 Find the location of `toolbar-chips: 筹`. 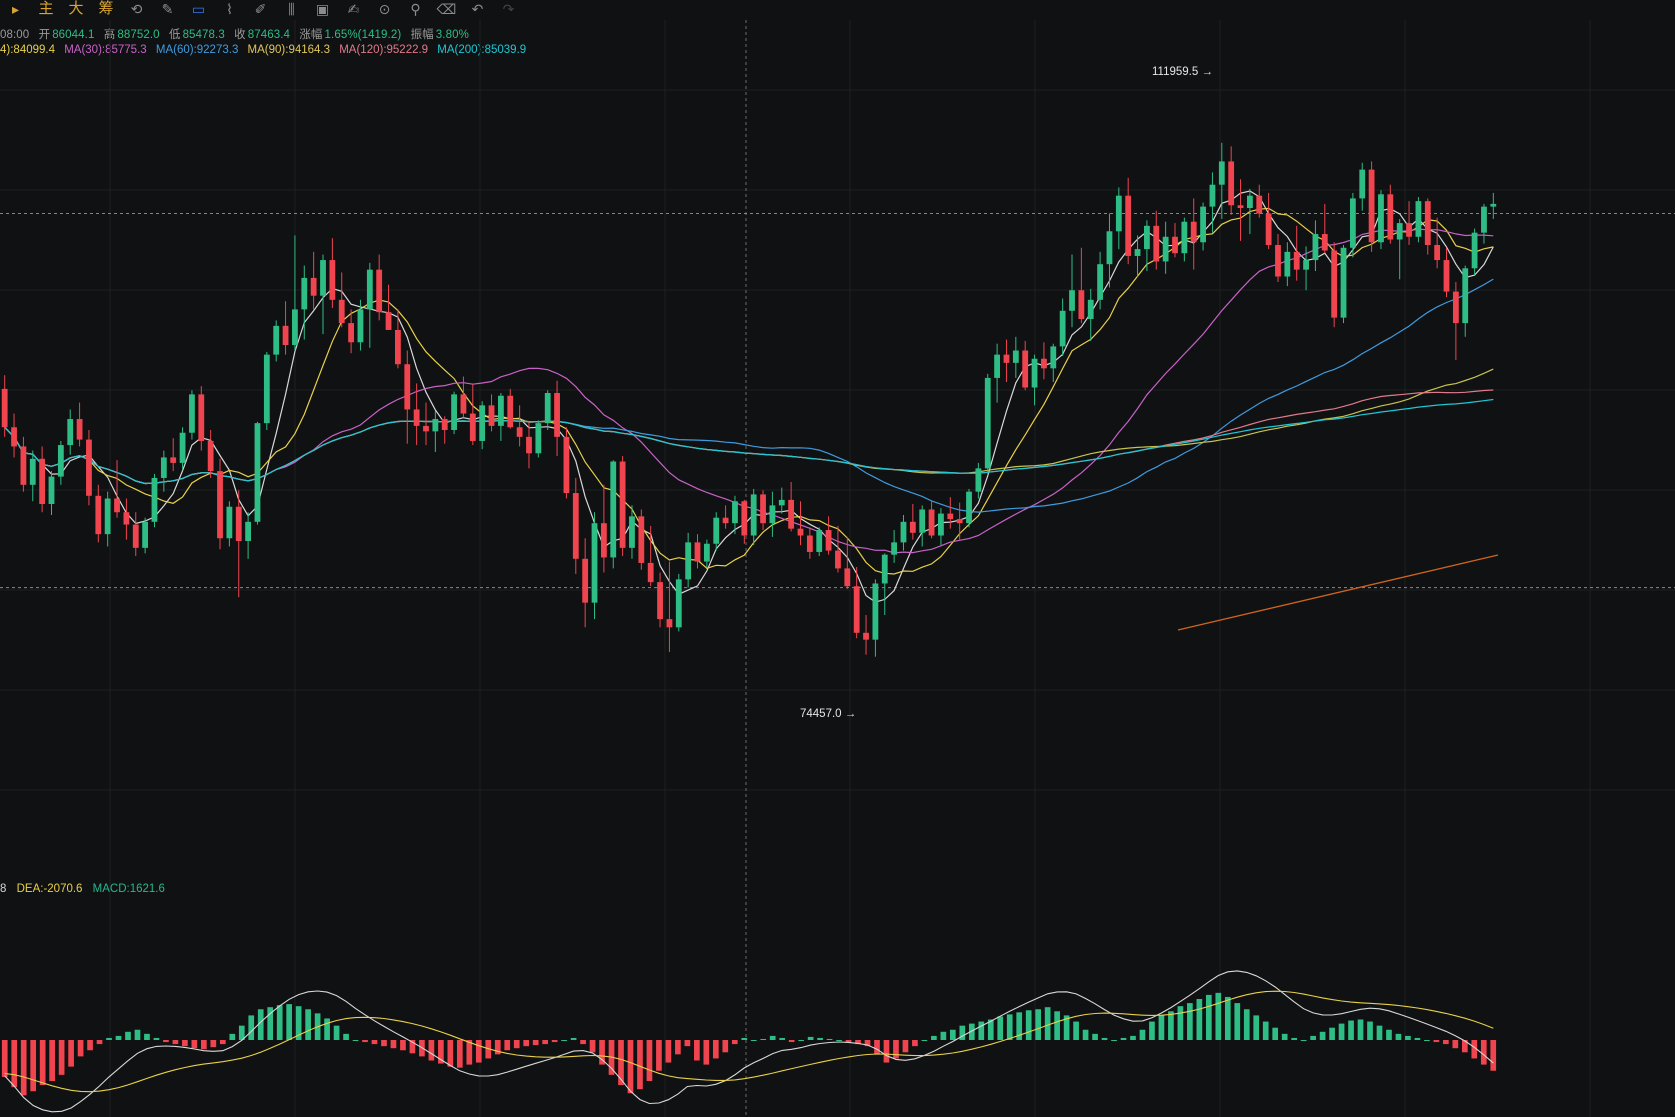

toolbar-chips: 筹 is located at coordinates (106, 8).